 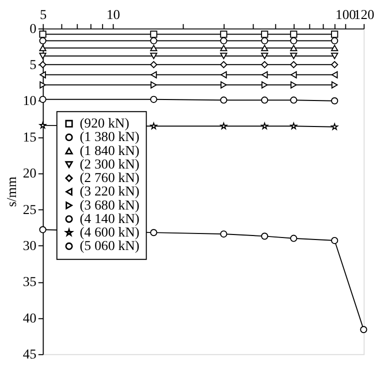 I want to click on legend-label: (1 840 kN), so click(x=110, y=150).